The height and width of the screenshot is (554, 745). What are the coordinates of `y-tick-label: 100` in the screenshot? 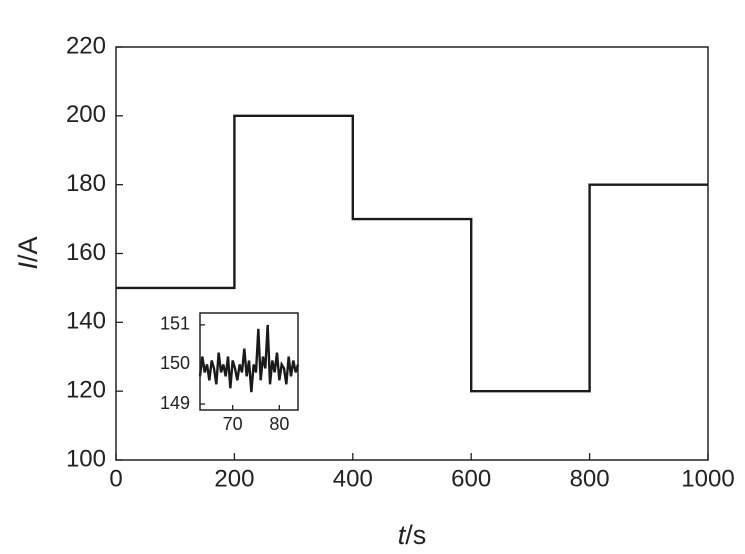 It's located at (86, 458).